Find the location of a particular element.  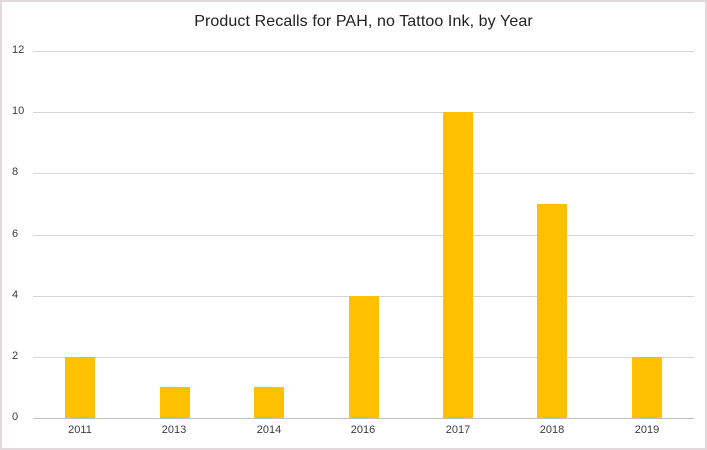

x-tick-label: 2017 is located at coordinates (458, 430).